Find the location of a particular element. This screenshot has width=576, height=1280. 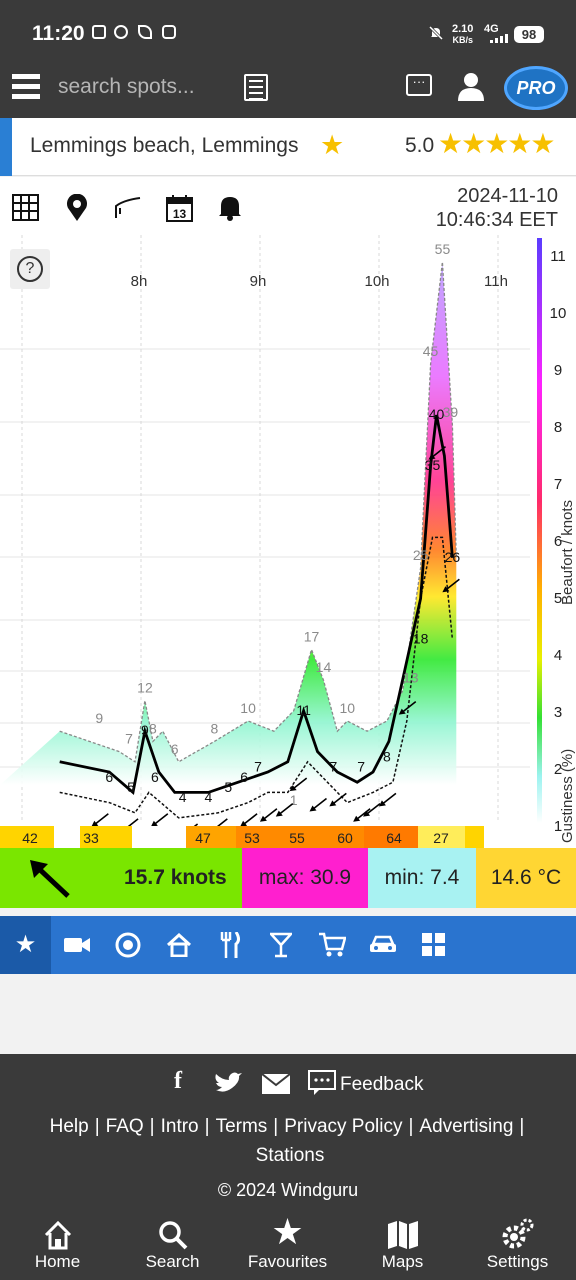

status-bar: 11:20 2.10 KB/s 4G 98 is located at coordinates (288, 33).